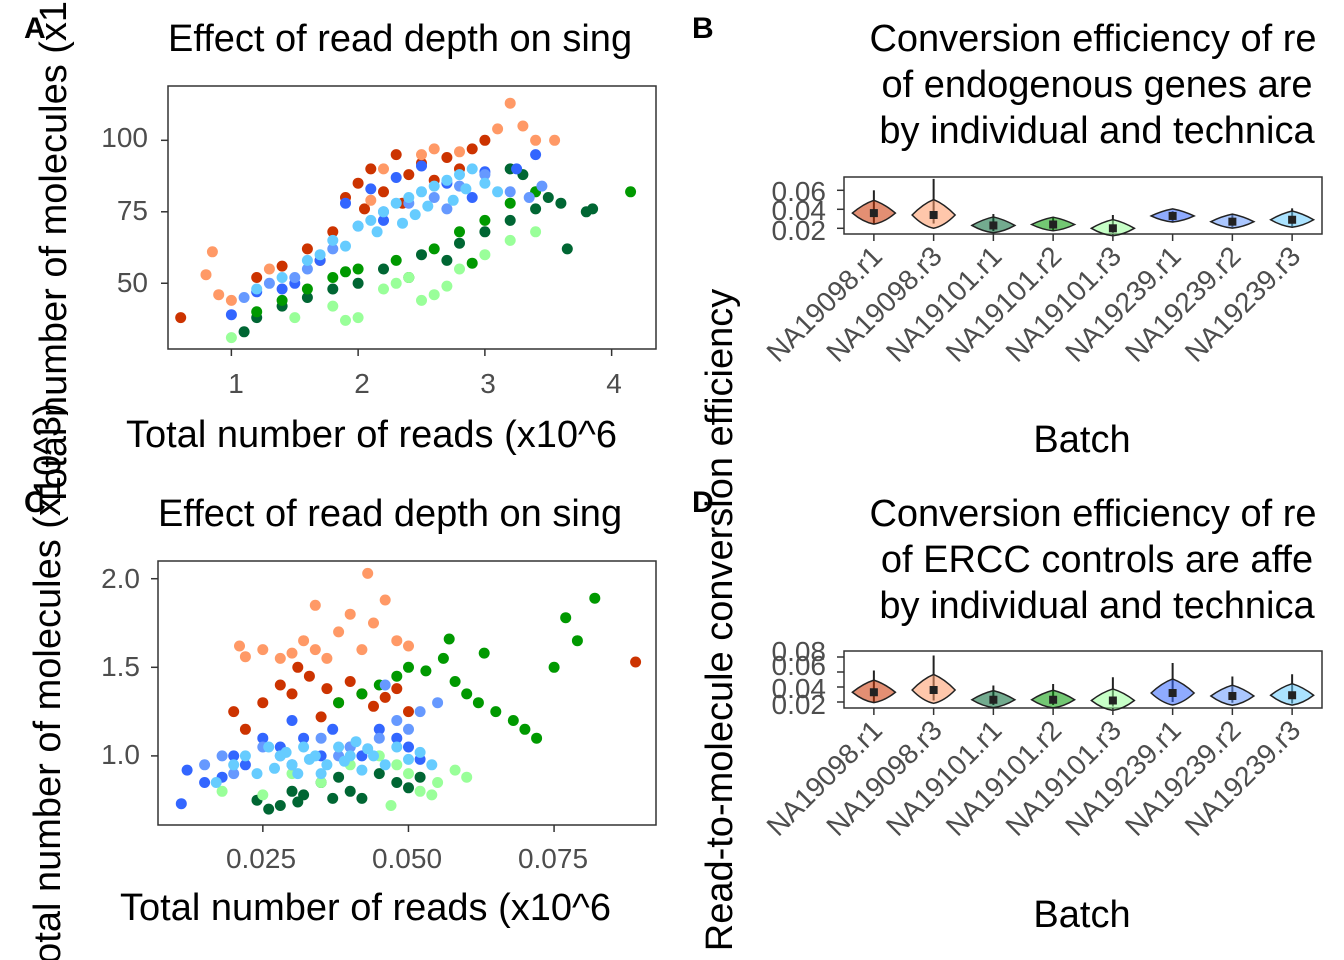 The image size is (1344, 960). I want to click on panel-d-violins, so click(1076, 685).